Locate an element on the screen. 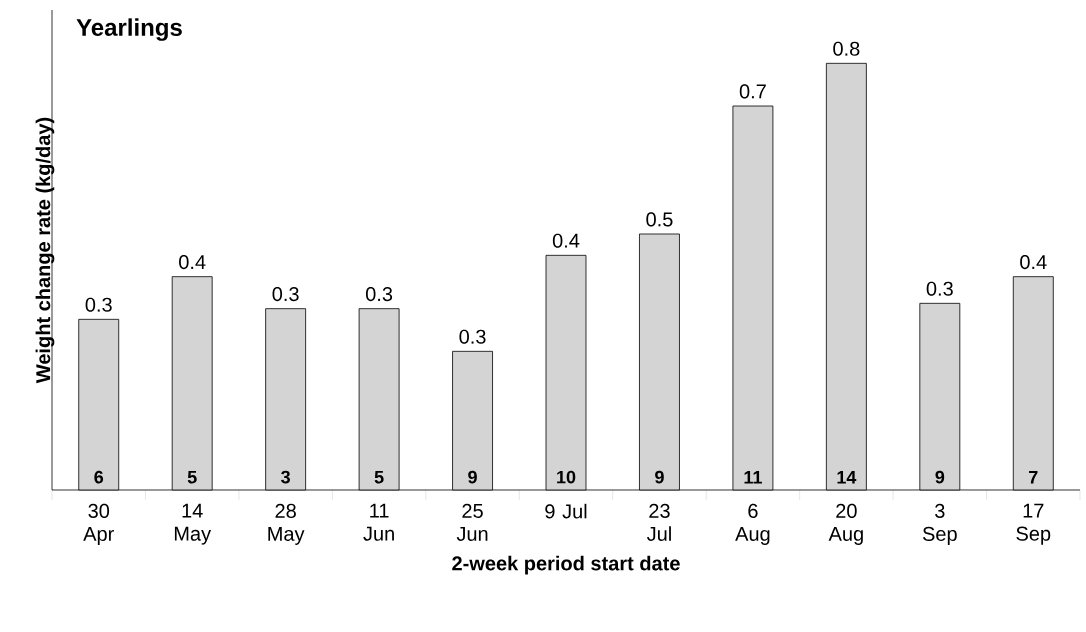 Image resolution: width=1086 pixels, height=632 pixels. x-tick-label: 30 Apr is located at coordinates (98, 524).